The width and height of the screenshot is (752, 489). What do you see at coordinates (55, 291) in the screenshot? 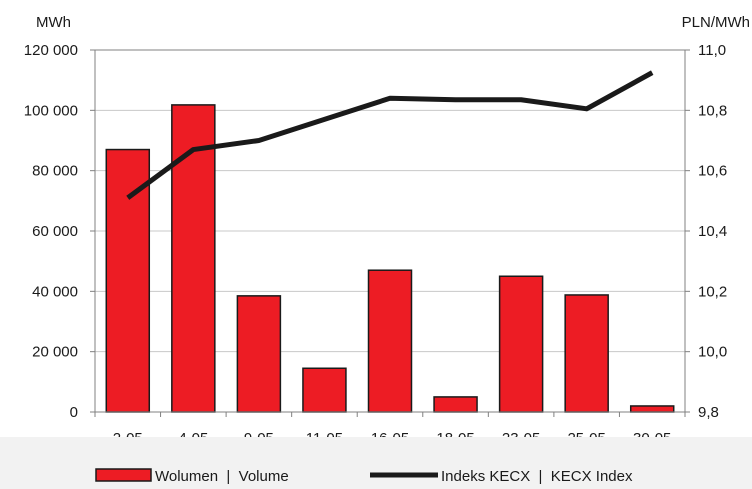
I see `left-axis-tick-label: 40 000` at bounding box center [55, 291].